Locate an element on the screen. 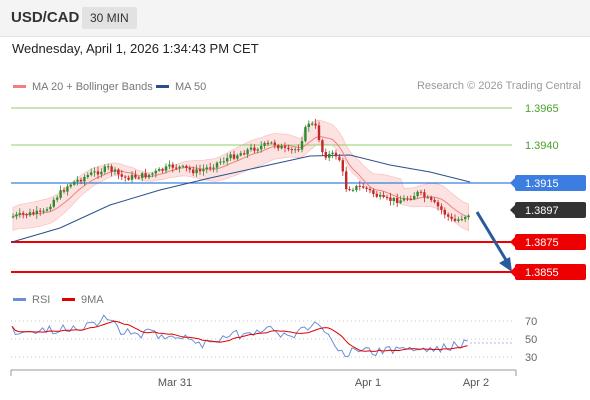  ma50-legend-label: MA 50 is located at coordinates (191, 87).